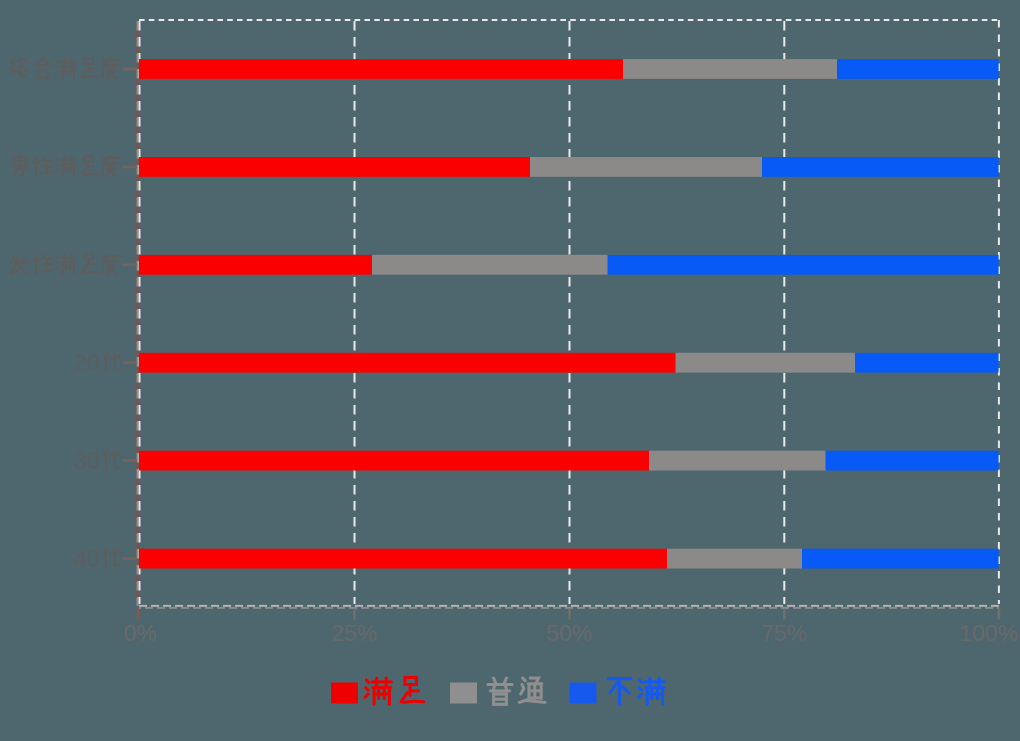 The width and height of the screenshot is (1020, 741). I want to click on svg-text: 75%, so click(784, 633).